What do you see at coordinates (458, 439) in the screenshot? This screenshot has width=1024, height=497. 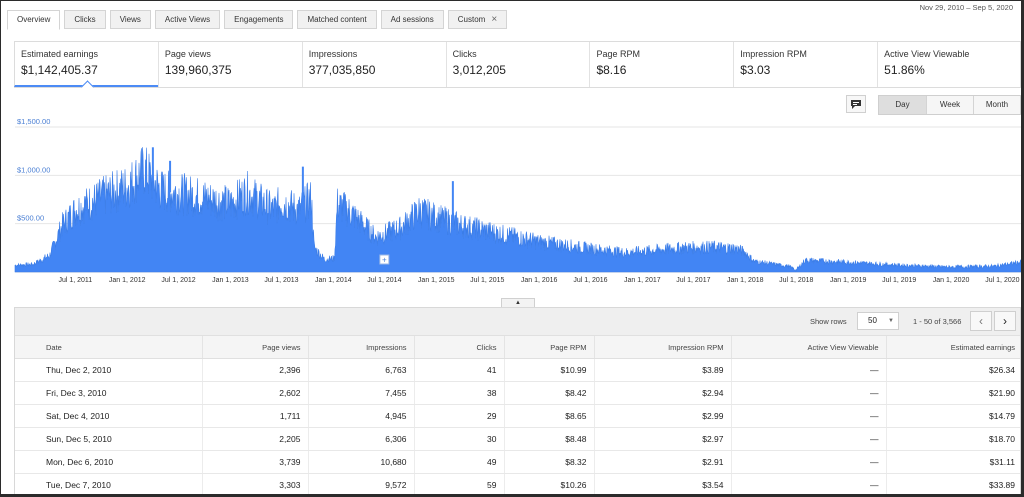 I see `table-cell: 30` at bounding box center [458, 439].